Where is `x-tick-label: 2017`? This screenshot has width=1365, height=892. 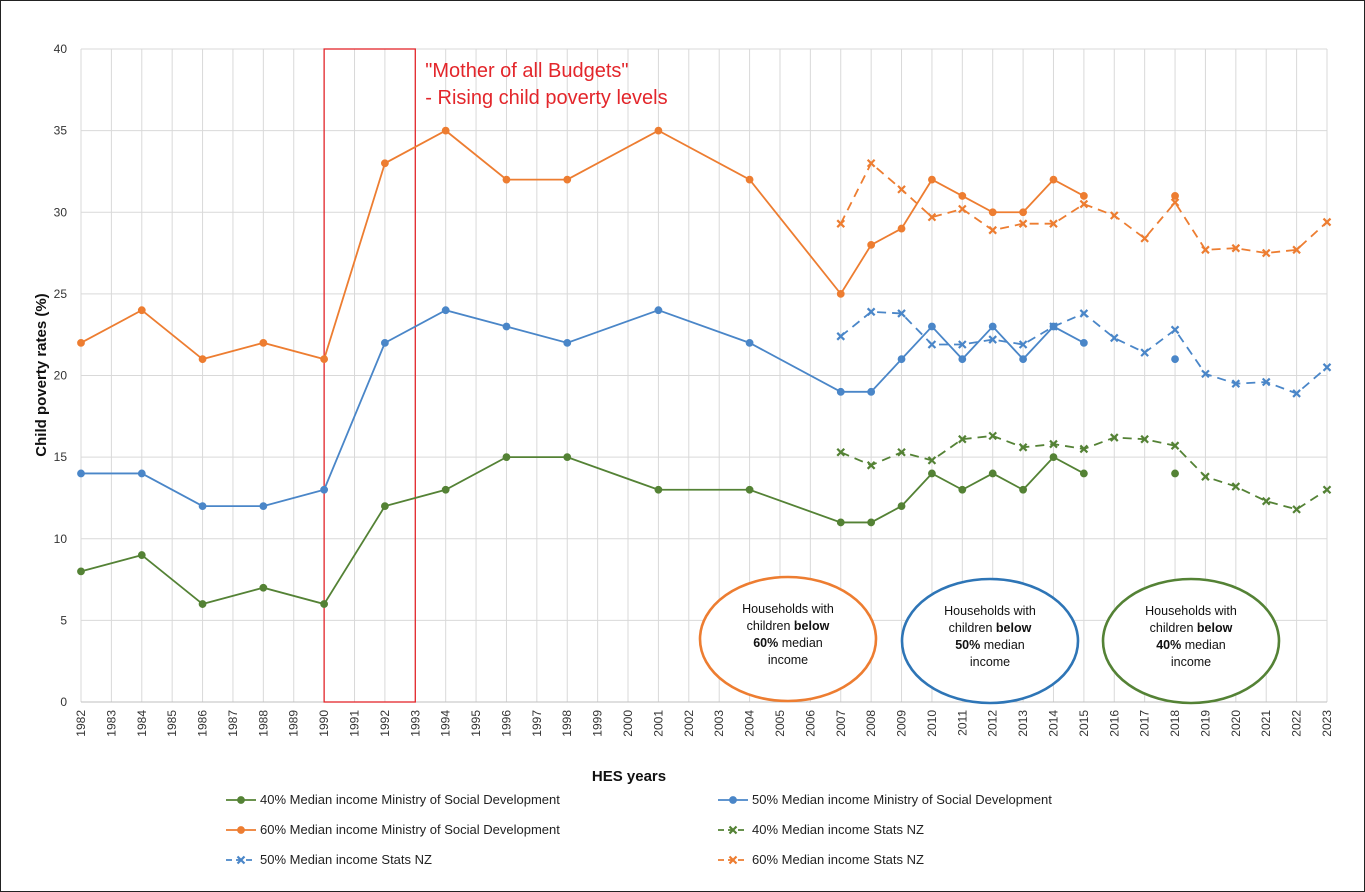
x-tick-label: 2017 is located at coordinates (1145, 723).